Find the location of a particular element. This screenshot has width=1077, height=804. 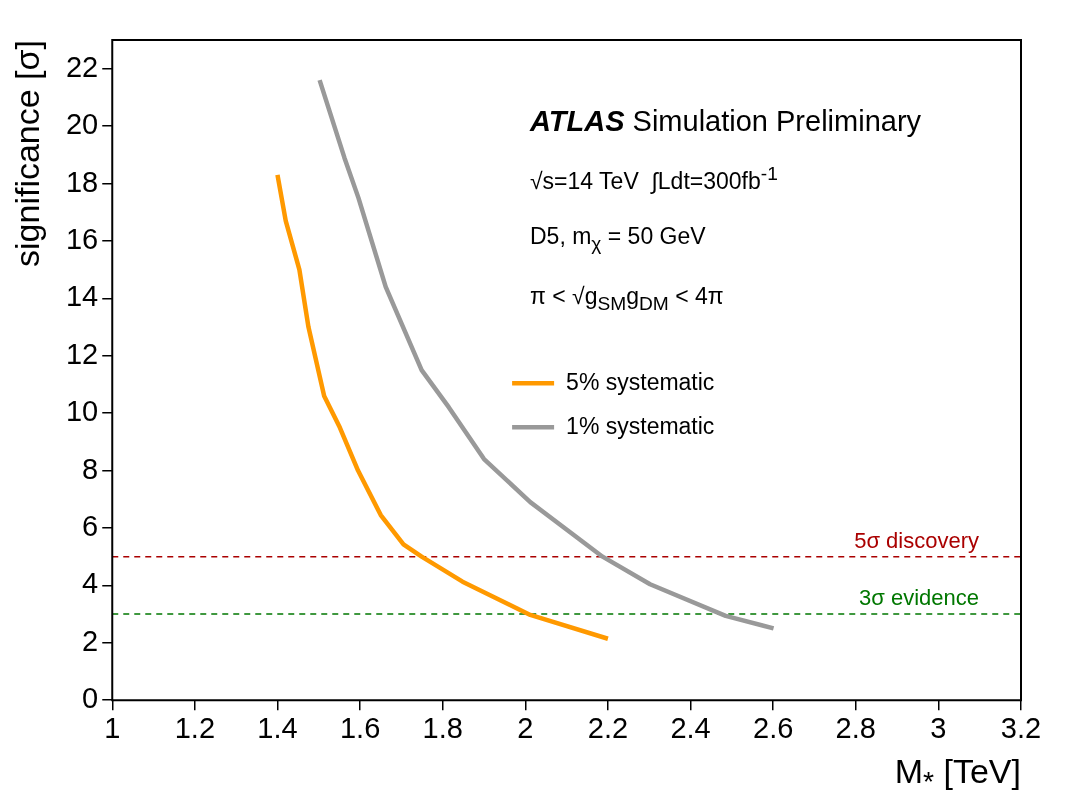

annotation: ATLAS Simulation Preliminary is located at coordinates (726, 121).